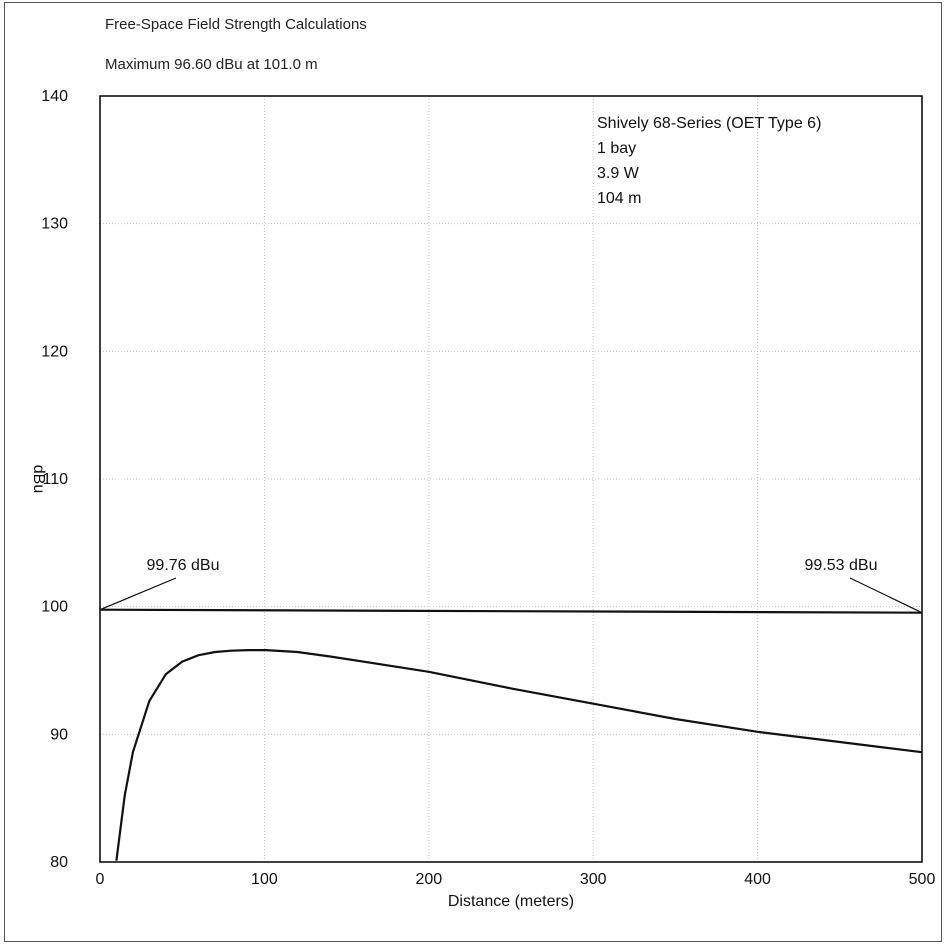 This screenshot has width=946, height=946. I want to click on y-tick-label: 100, so click(54, 607).